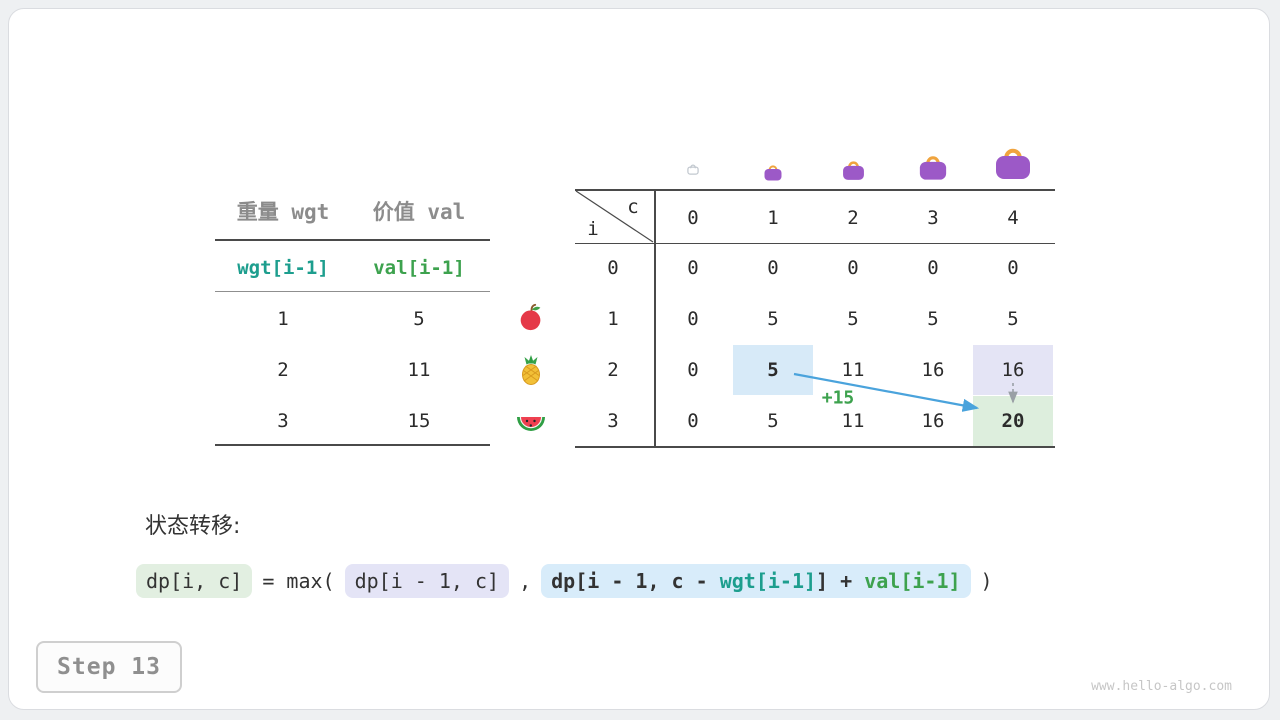  What do you see at coordinates (838, 398) in the screenshot?
I see `transition-add-label: +15` at bounding box center [838, 398].